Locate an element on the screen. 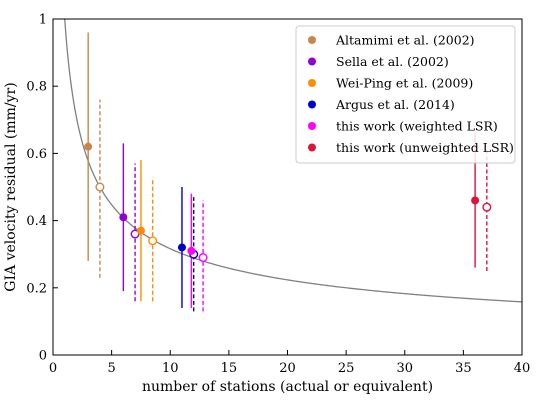 The height and width of the screenshot is (400, 538). x-tick-label-5: 25 is located at coordinates (346, 368).